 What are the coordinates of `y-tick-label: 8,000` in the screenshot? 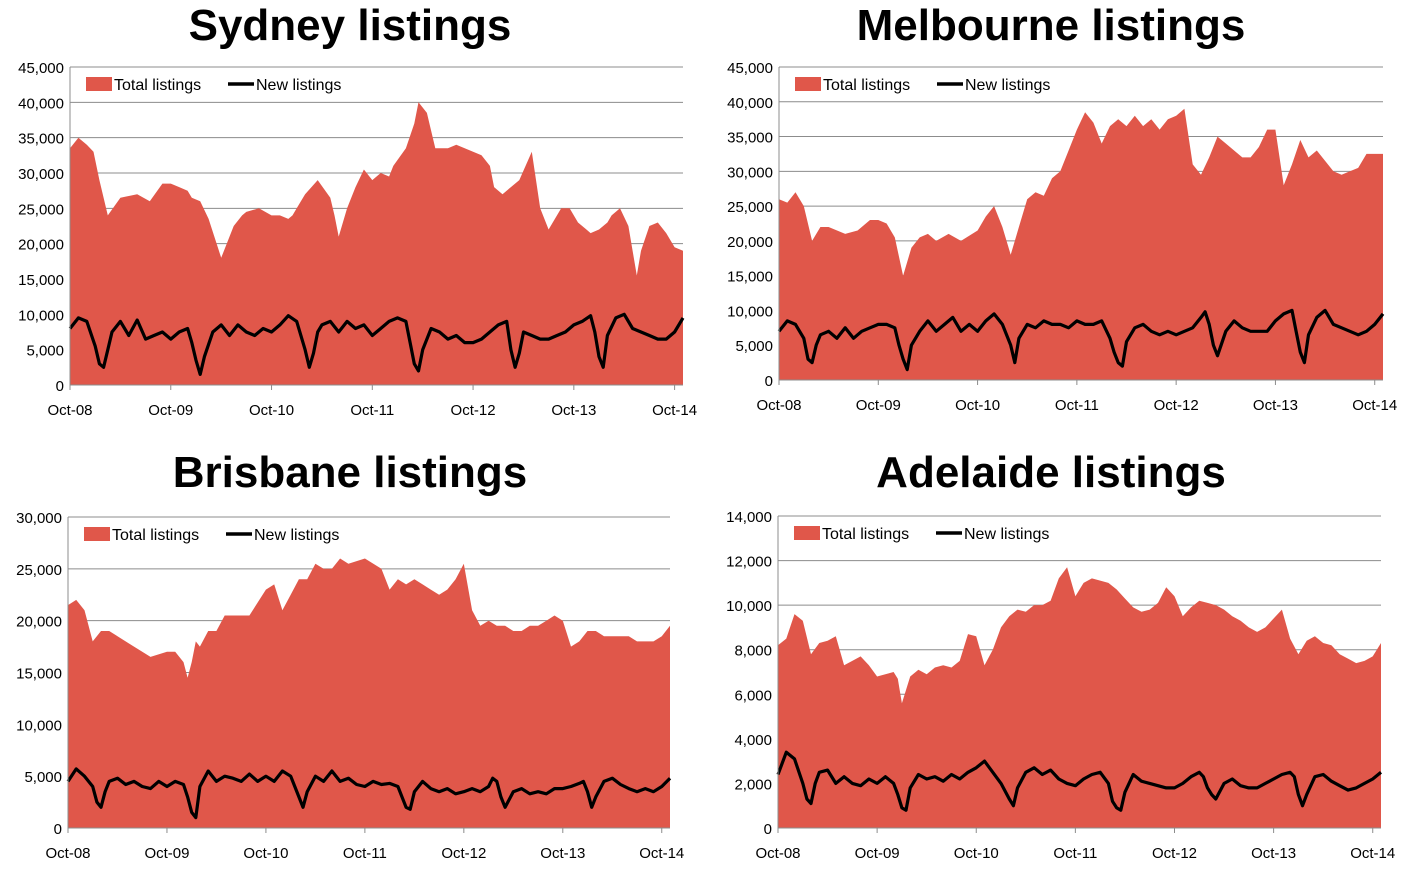 It's located at (753, 651).